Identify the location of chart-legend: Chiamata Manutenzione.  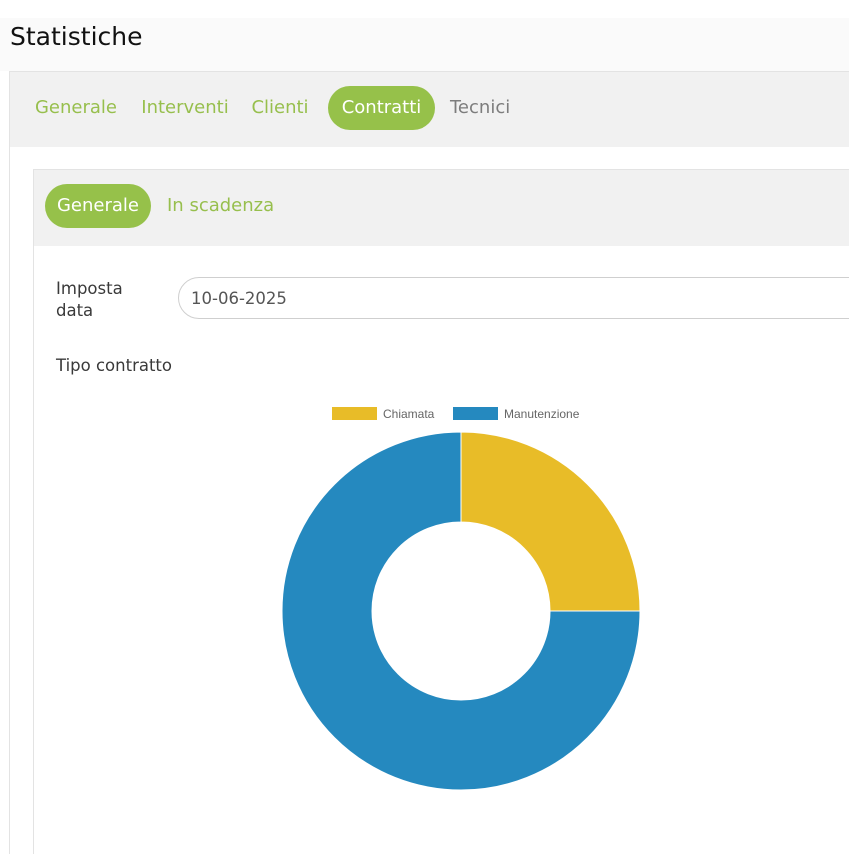
(456, 414).